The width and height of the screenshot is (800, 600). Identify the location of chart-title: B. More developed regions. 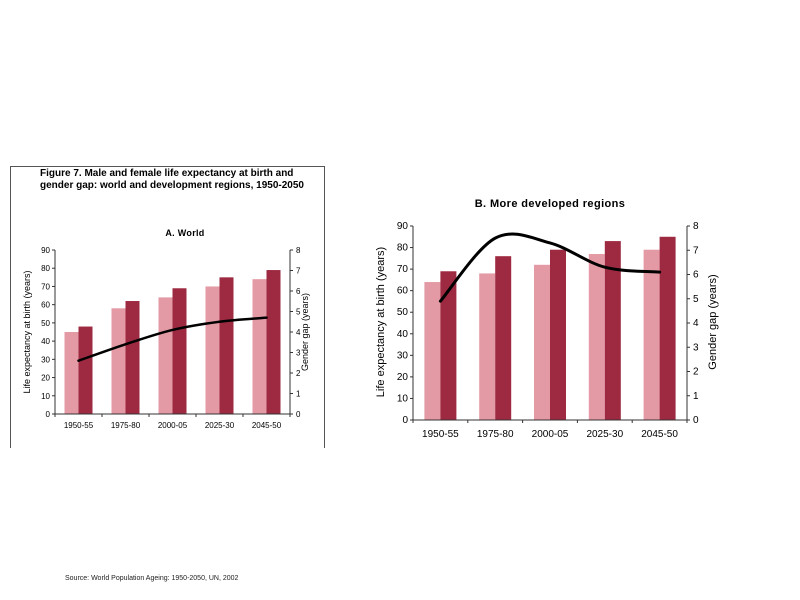
(550, 204).